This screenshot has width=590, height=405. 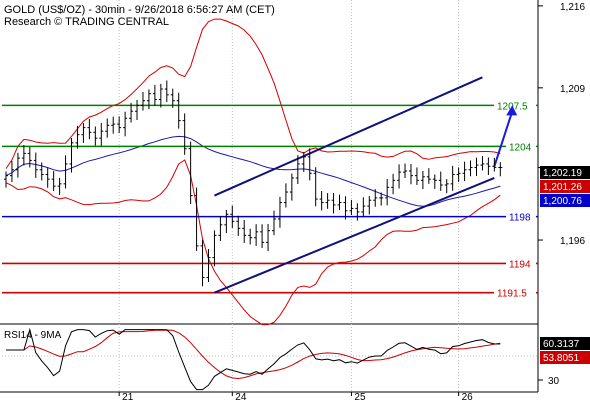 What do you see at coordinates (128, 396) in the screenshot?
I see `x-tick-label: 21` at bounding box center [128, 396].